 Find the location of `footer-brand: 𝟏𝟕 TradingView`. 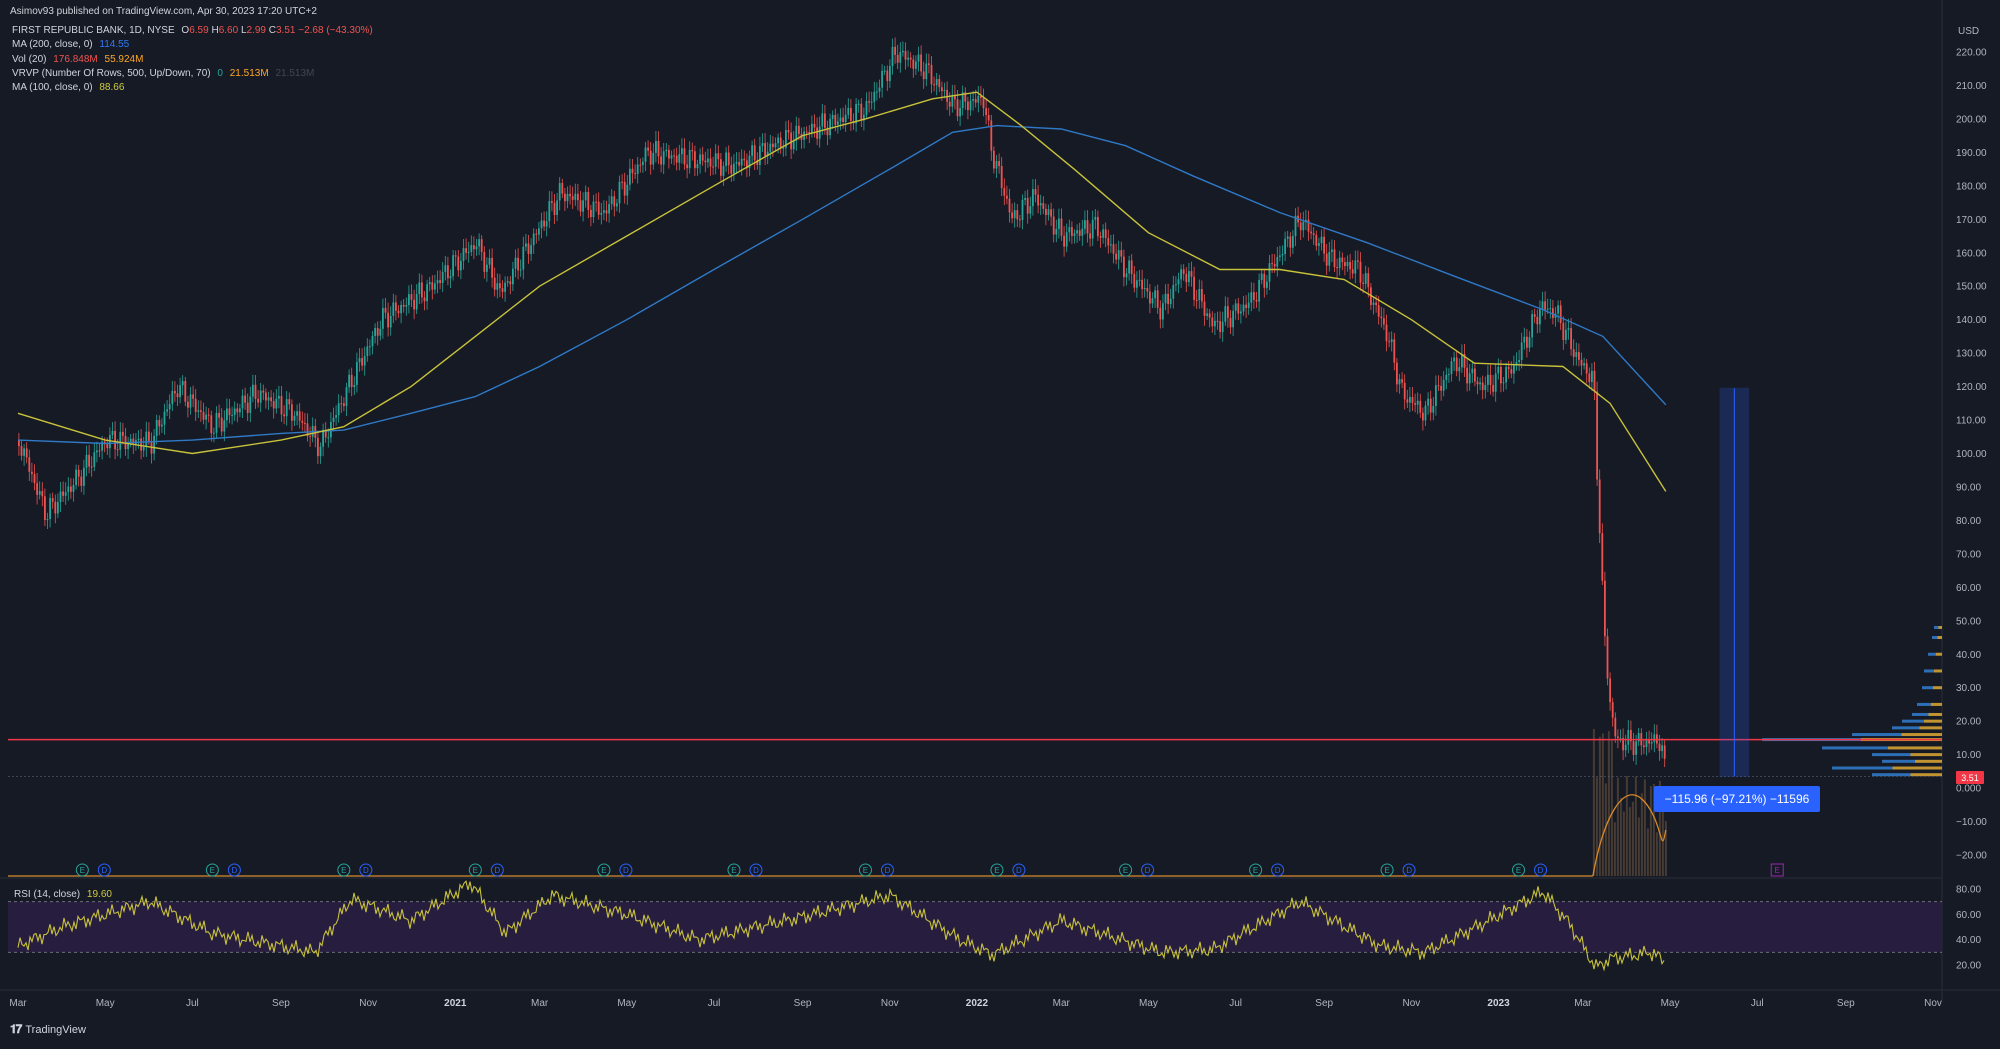

footer-brand: 𝟏𝟕 TradingView is located at coordinates (48, 1029).